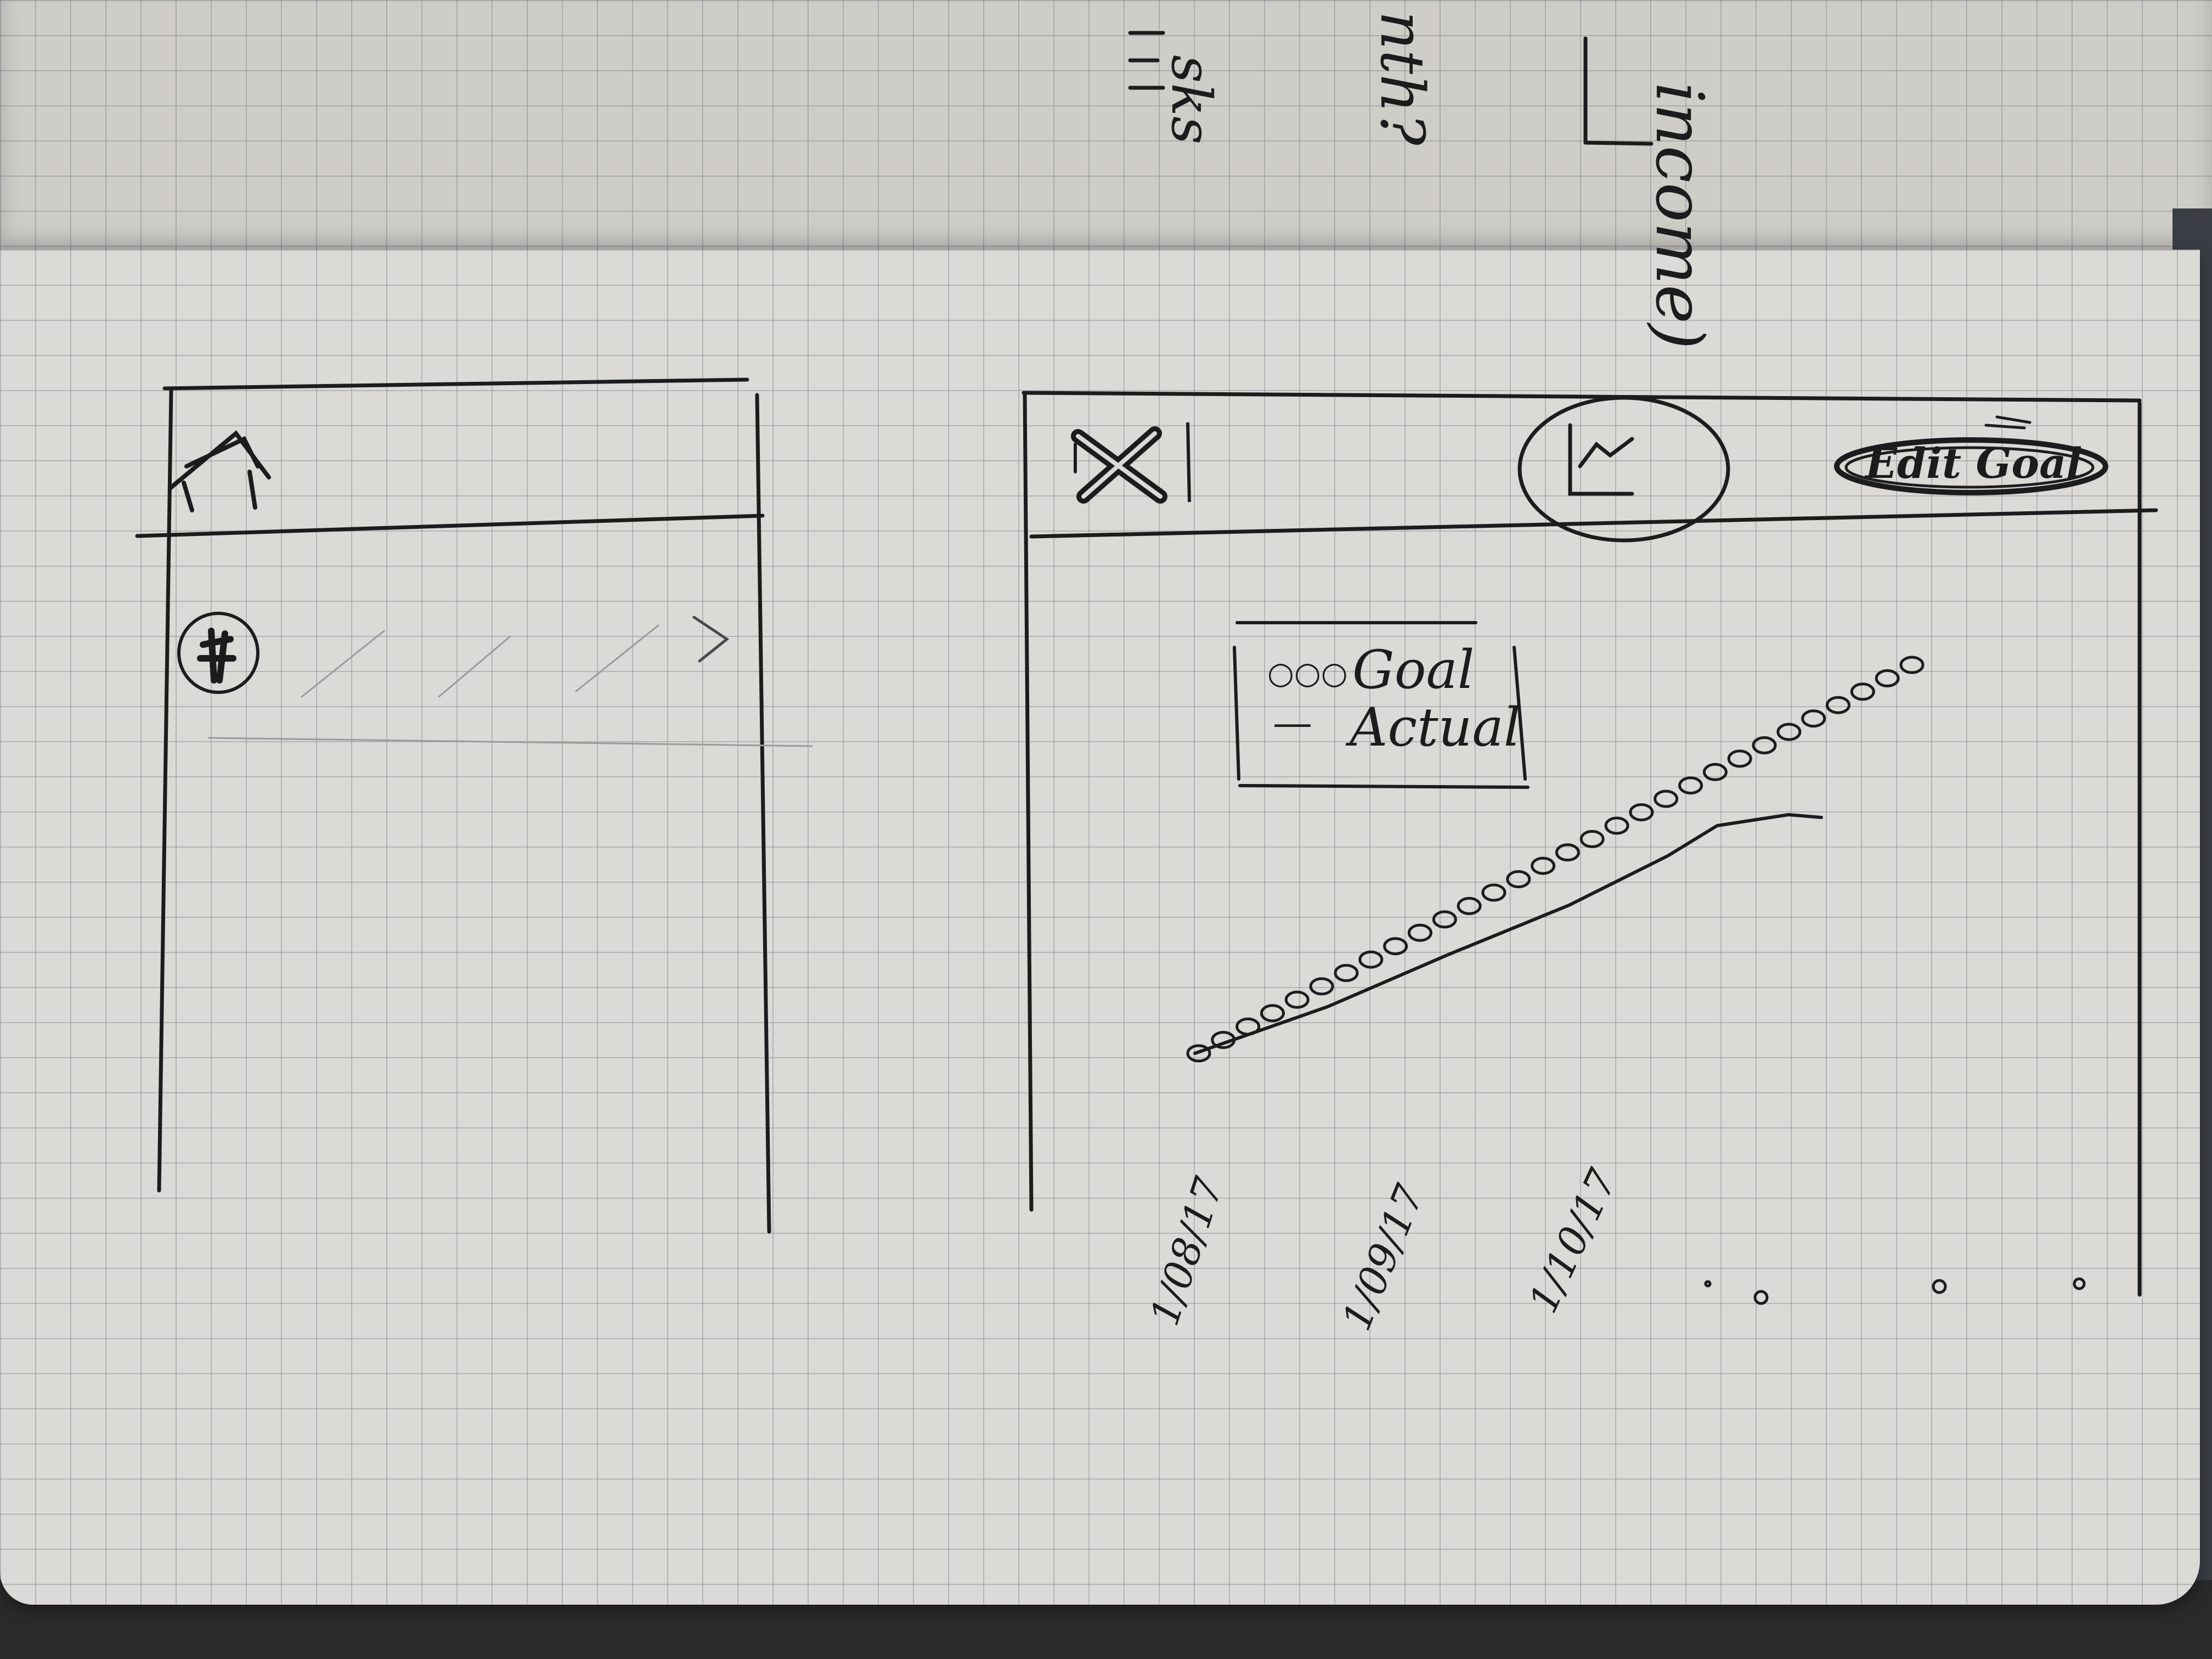 This screenshot has height=1659, width=2212. What do you see at coordinates (711, 639) in the screenshot?
I see `chevron-right-icon` at bounding box center [711, 639].